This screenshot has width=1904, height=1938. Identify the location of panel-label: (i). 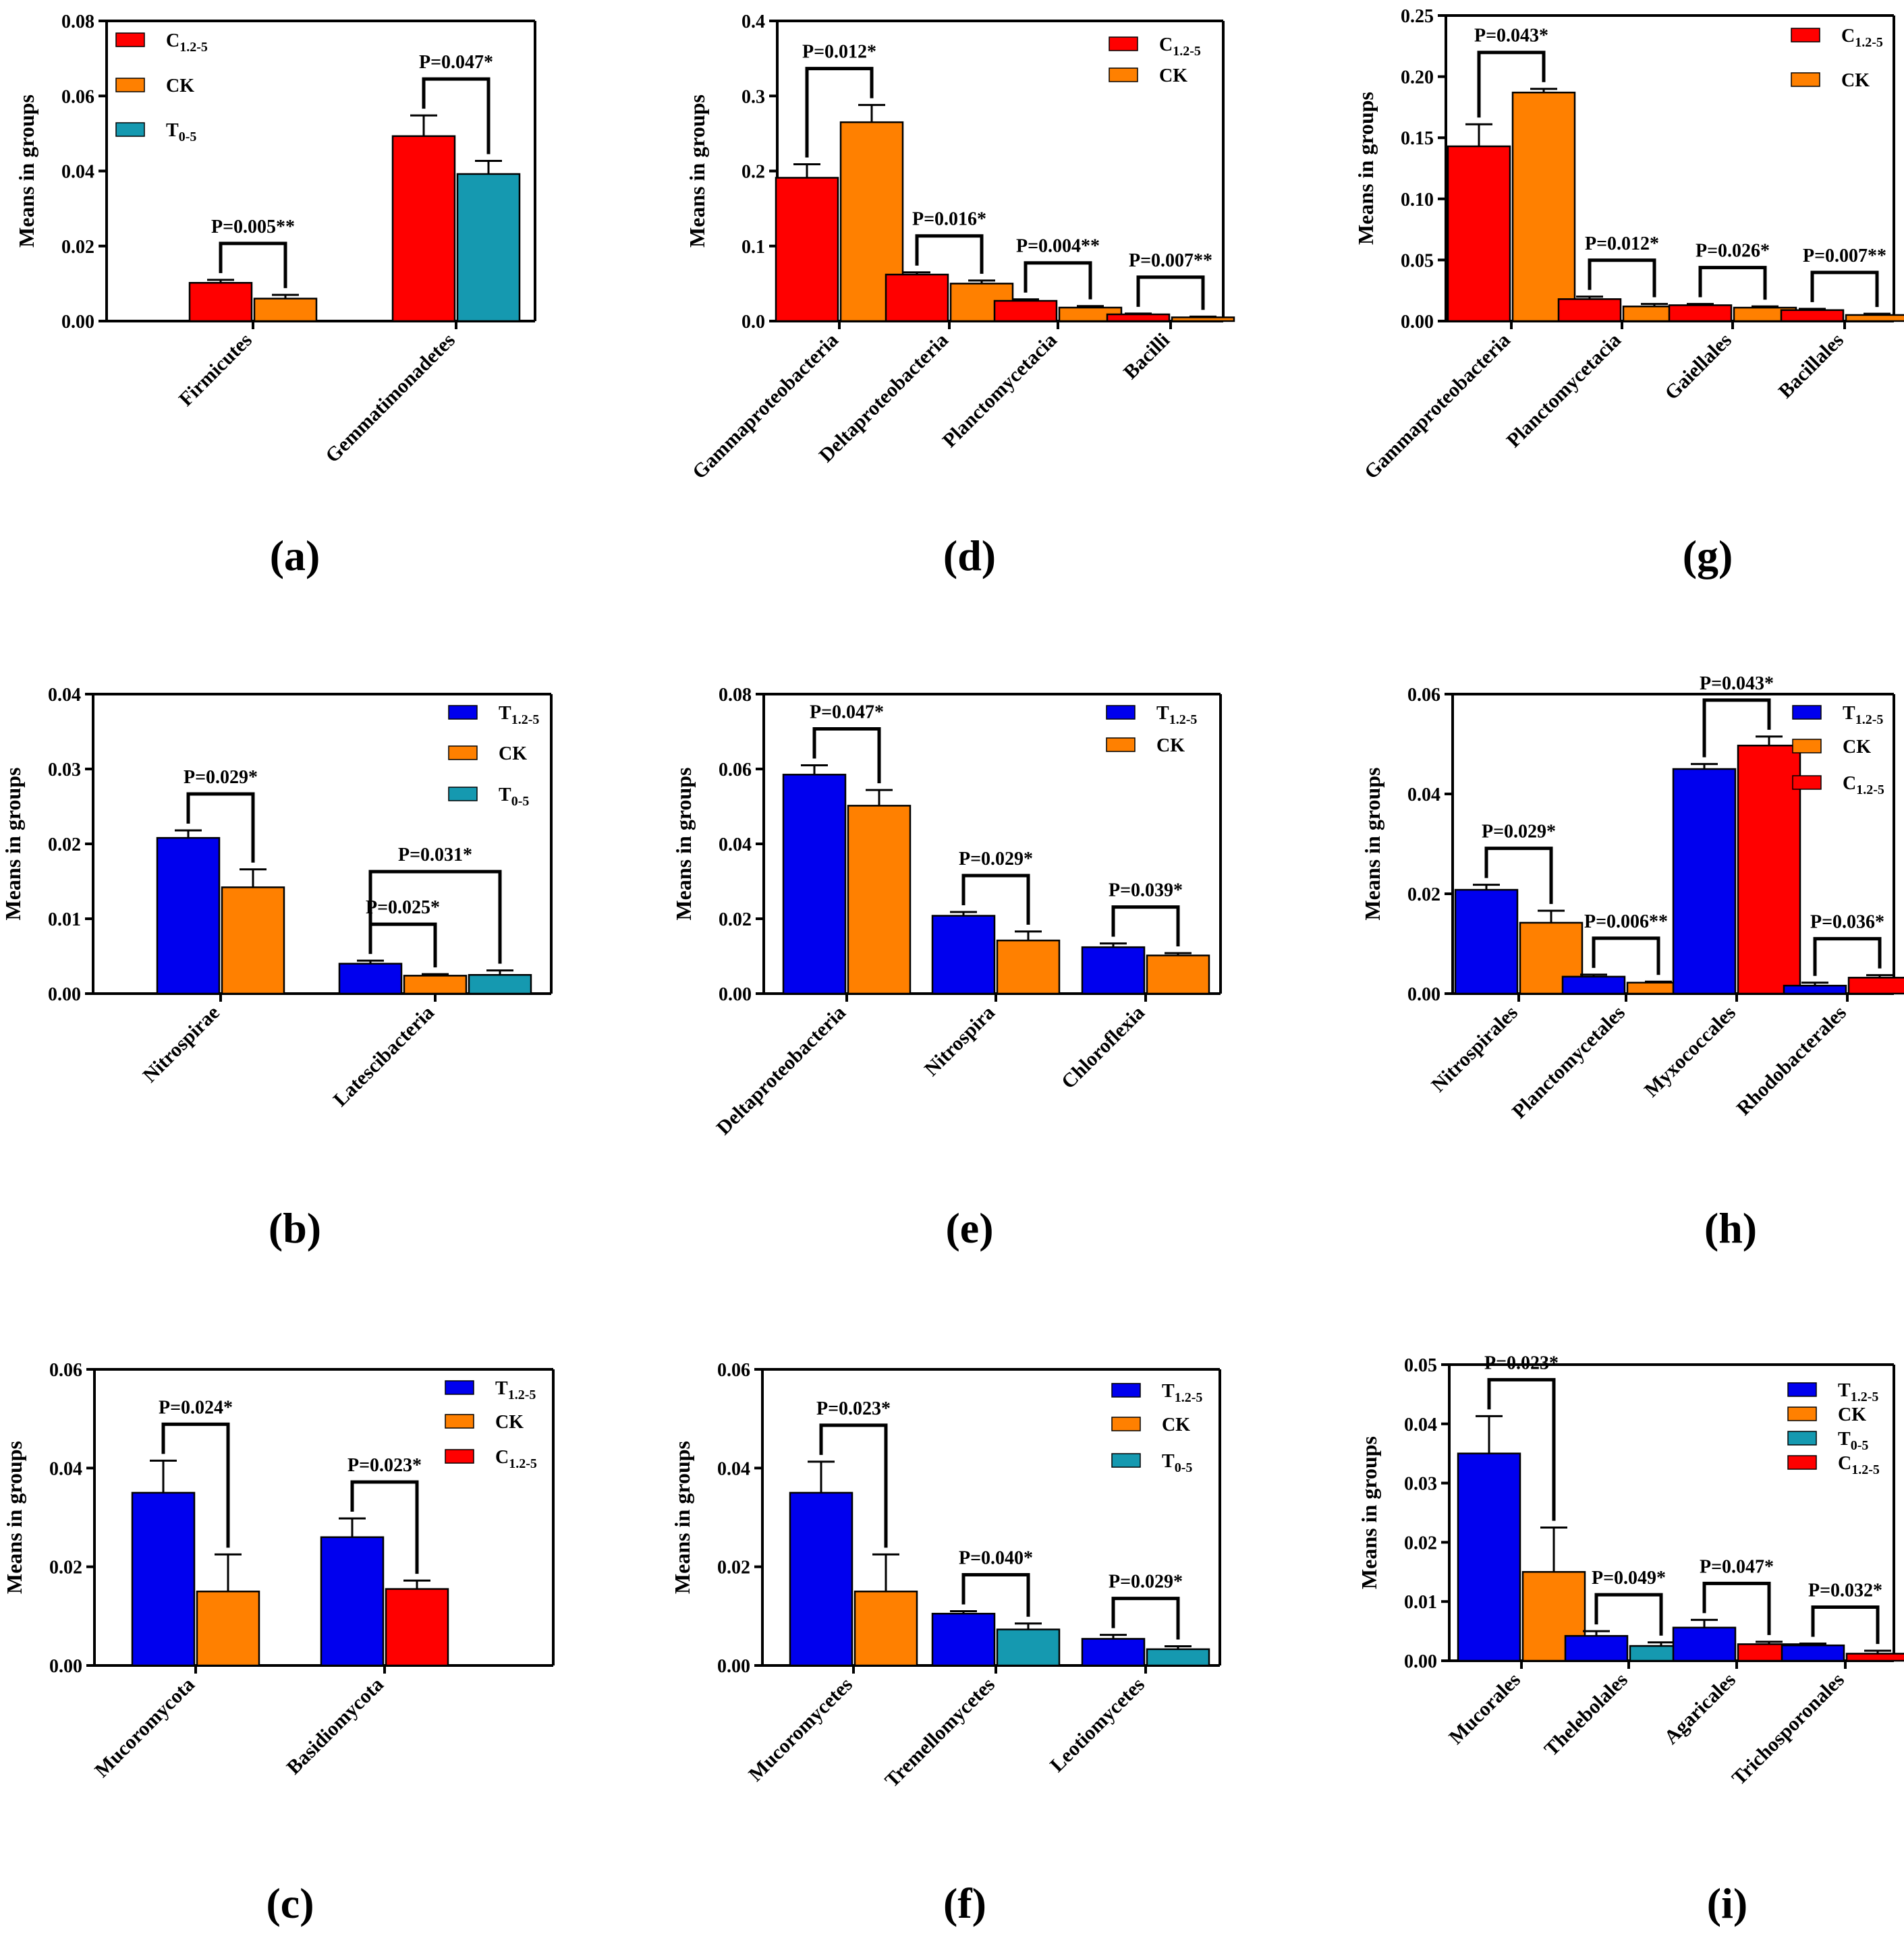
(1727, 1903).